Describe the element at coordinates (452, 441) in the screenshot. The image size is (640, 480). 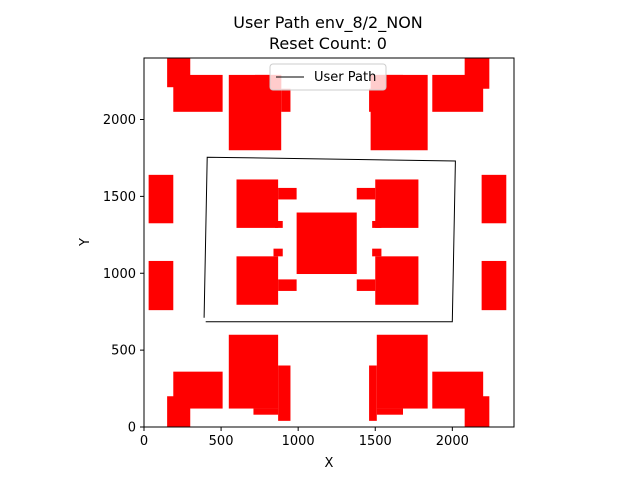
I see `x-tick-label-2000: 2000` at that location.